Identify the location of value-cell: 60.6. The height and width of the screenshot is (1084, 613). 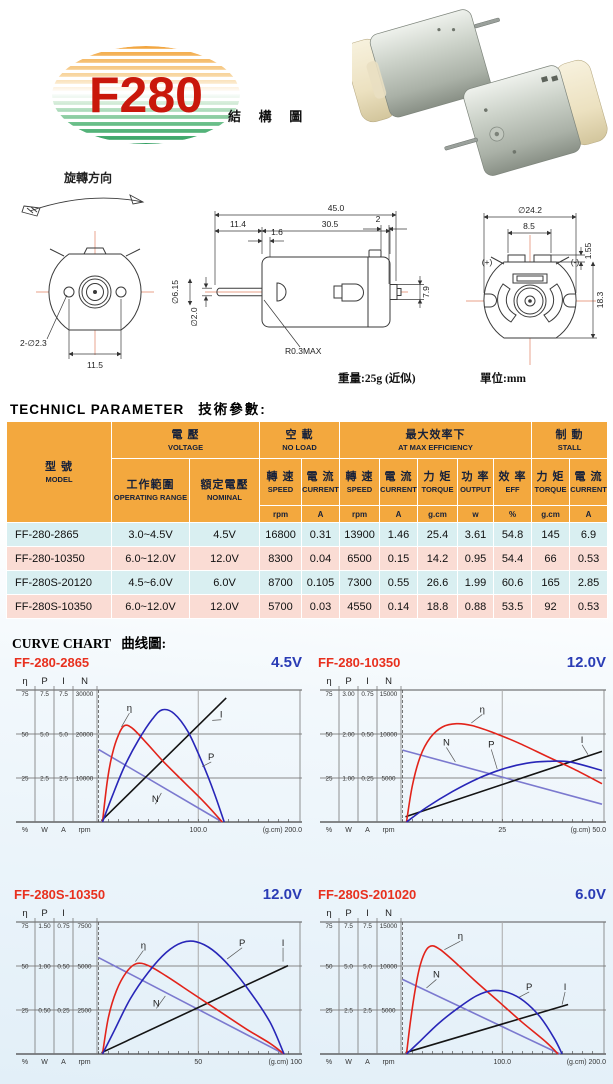
(513, 582).